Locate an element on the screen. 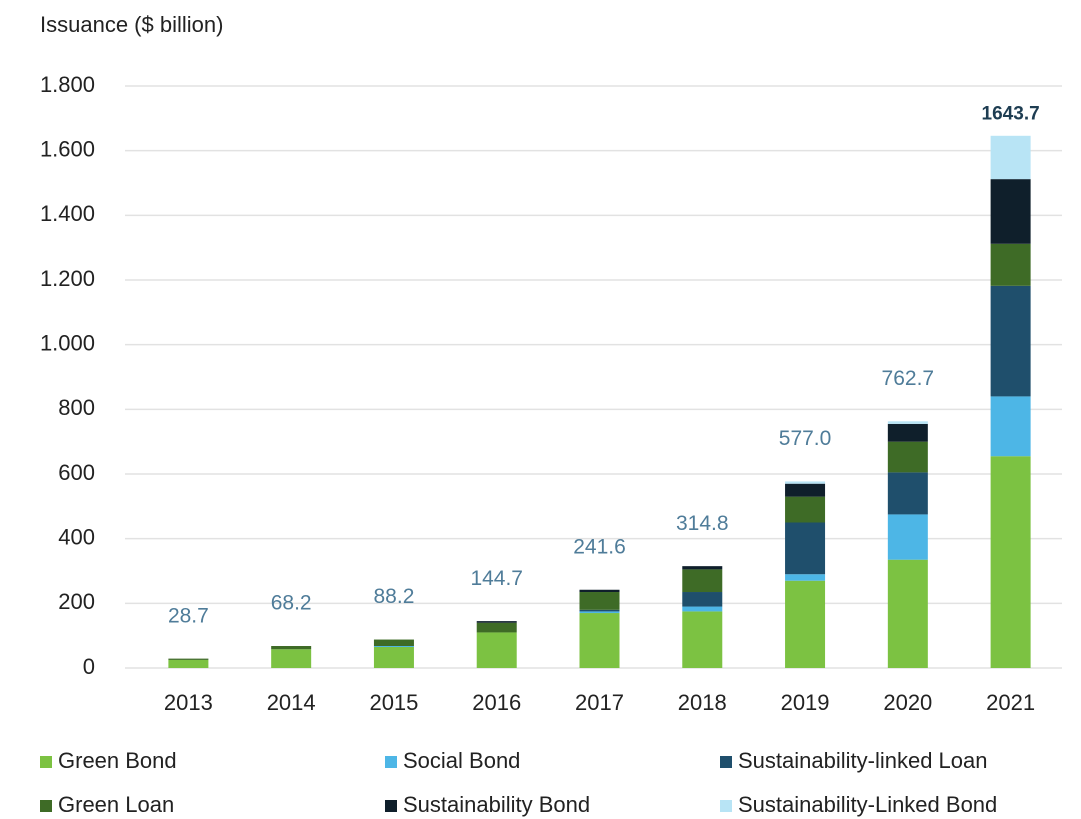 This screenshot has width=1081, height=819. total-label: 1643.7 is located at coordinates (1011, 114).